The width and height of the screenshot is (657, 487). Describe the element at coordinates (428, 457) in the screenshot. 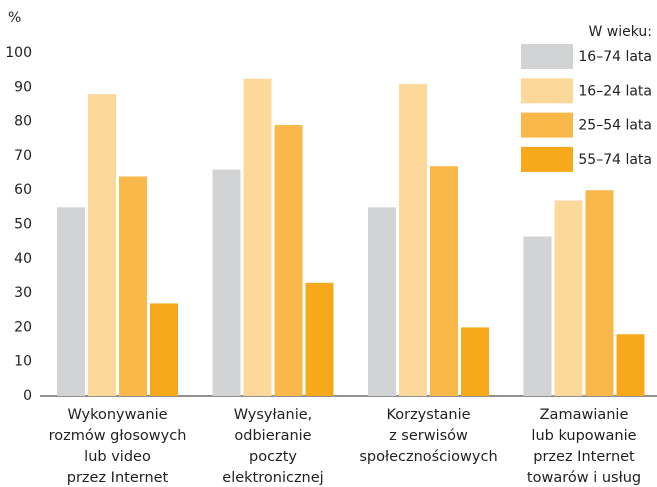

I see `x-tick-label-line: społecznościowych` at that location.